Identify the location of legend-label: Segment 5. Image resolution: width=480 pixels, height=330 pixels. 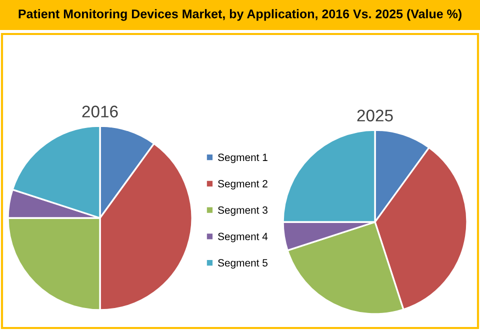
(243, 264).